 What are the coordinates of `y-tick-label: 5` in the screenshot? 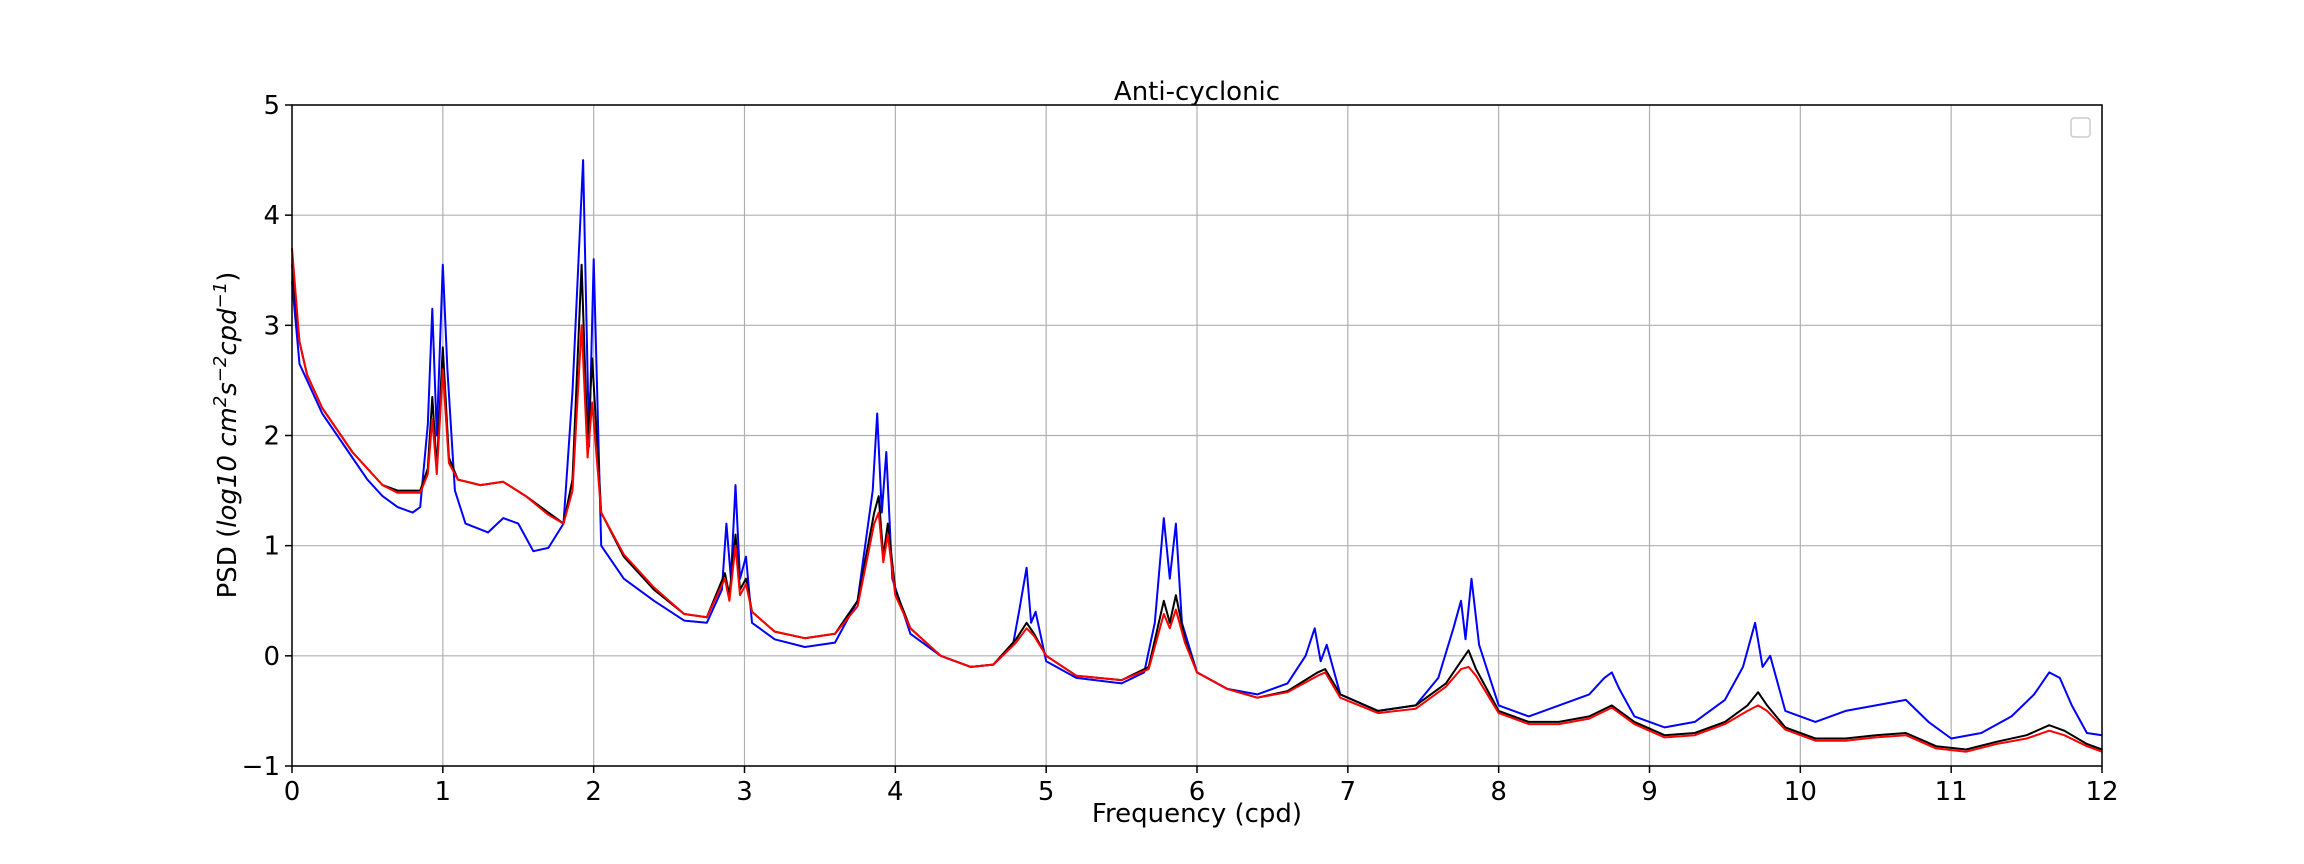 It's located at (271, 106).